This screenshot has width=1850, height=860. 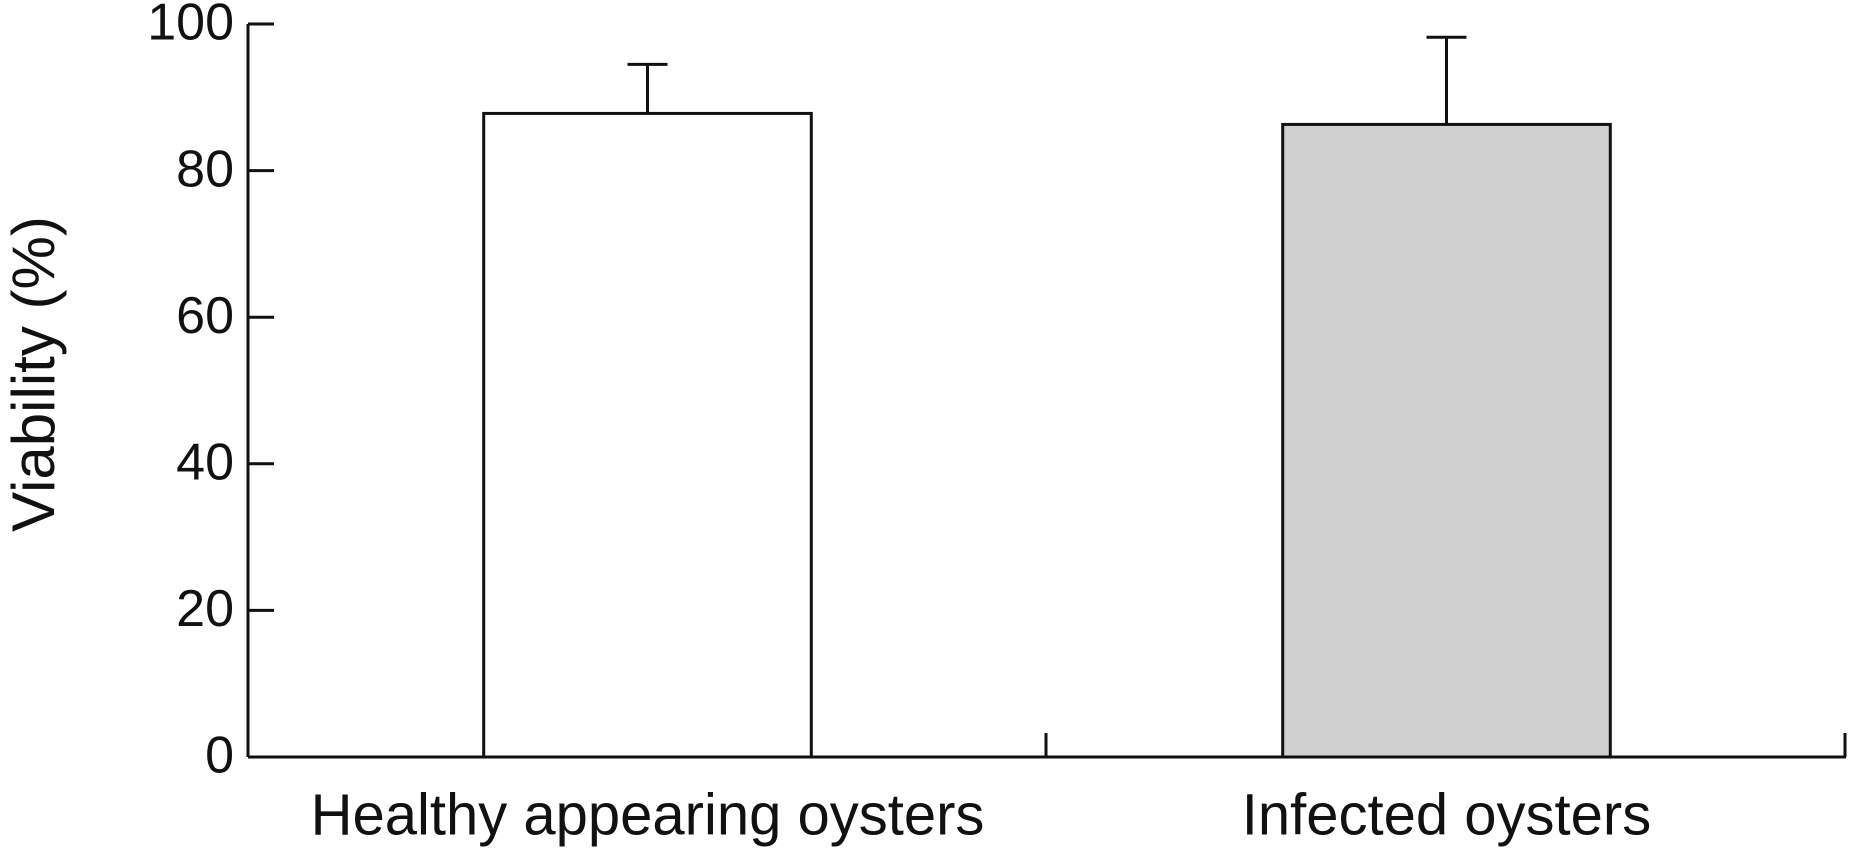 What do you see at coordinates (190, 26) in the screenshot?
I see `y-tick-label: 100` at bounding box center [190, 26].